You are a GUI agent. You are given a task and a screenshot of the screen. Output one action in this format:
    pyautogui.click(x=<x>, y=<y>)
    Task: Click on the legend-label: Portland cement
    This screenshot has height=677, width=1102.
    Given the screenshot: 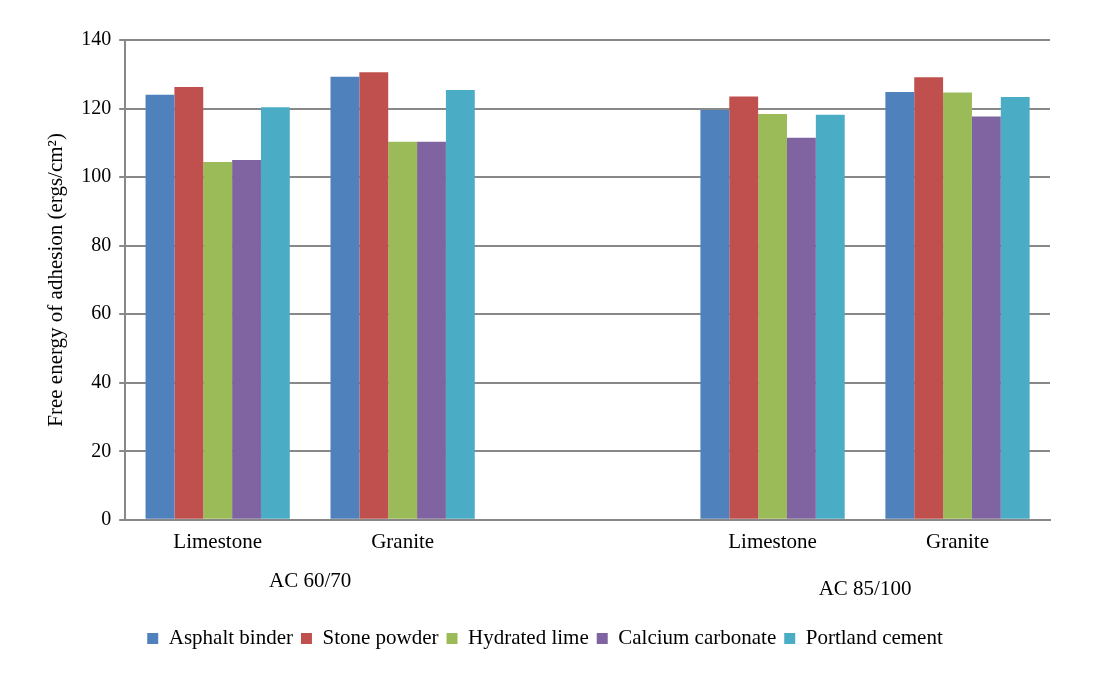 What is the action you would take?
    pyautogui.click(x=874, y=637)
    